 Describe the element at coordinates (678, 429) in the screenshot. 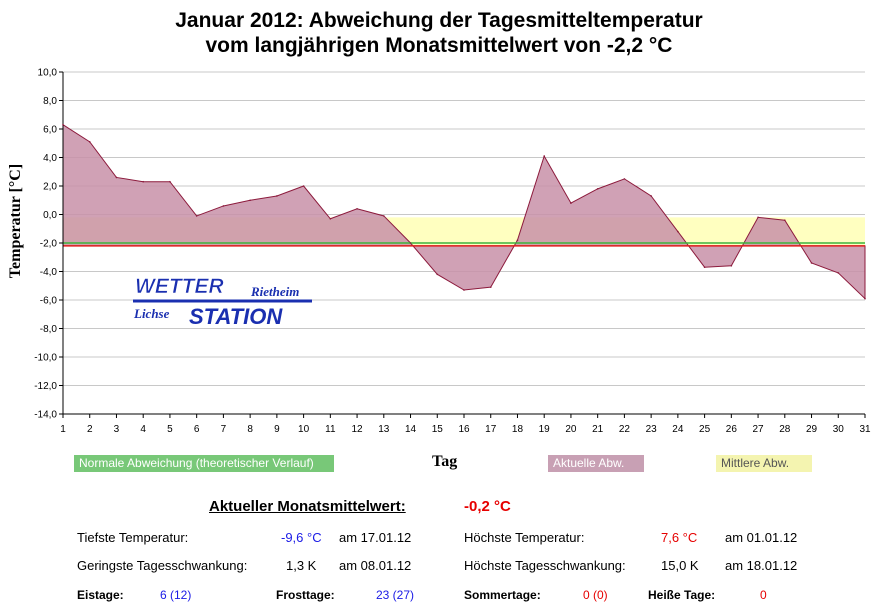

I see `x-tick-label: 24` at that location.